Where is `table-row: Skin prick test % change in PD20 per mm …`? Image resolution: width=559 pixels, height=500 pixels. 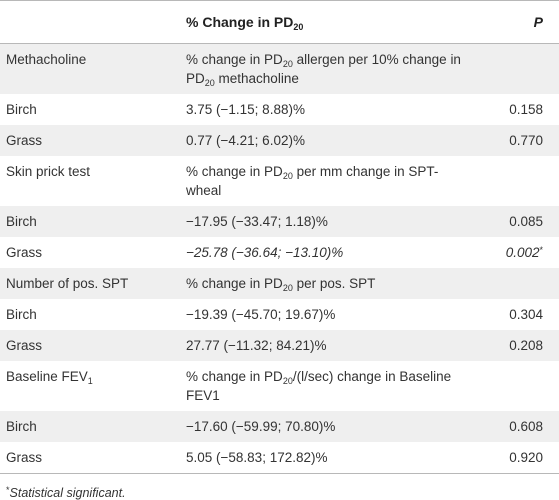 table-row: Skin prick test % change in PD20 per mm … is located at coordinates (279, 181).